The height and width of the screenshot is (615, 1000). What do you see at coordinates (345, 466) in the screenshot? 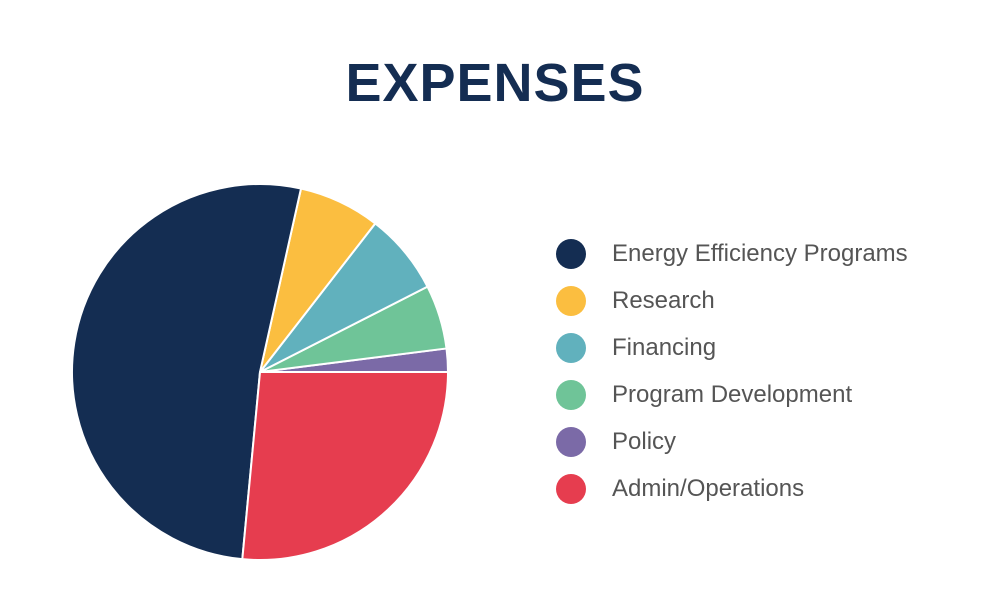
I see `pie-slice-admin-operations` at bounding box center [345, 466].